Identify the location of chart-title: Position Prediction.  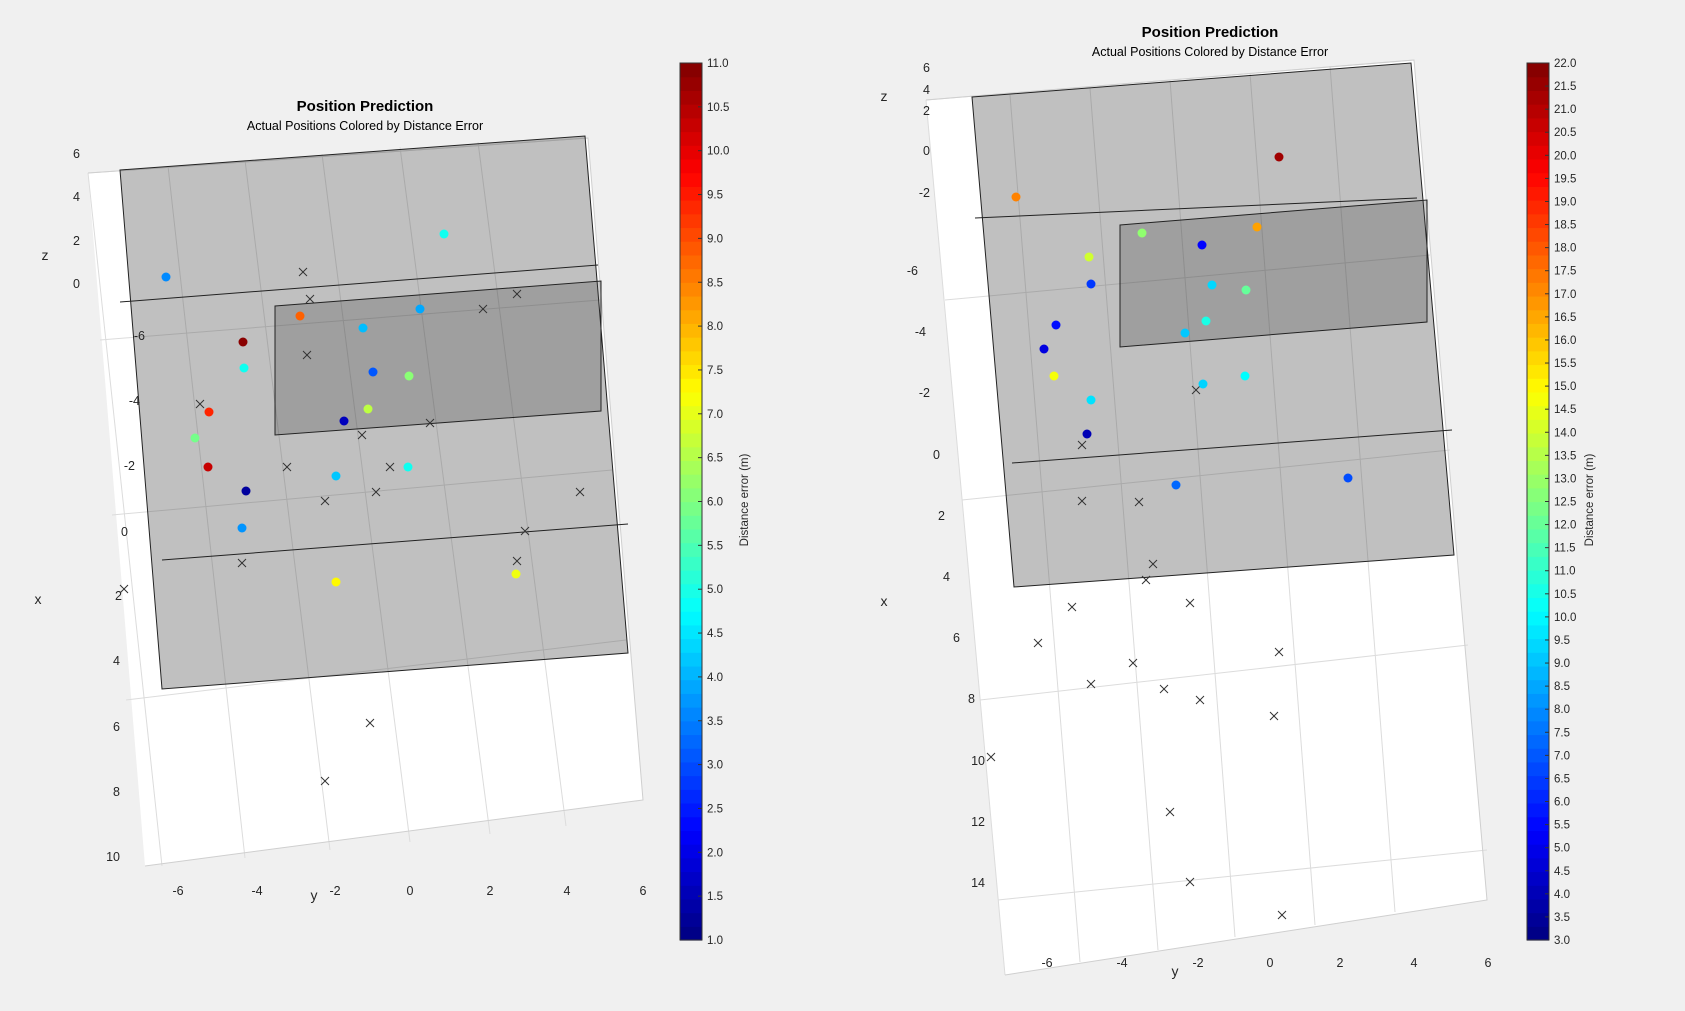
(1210, 32).